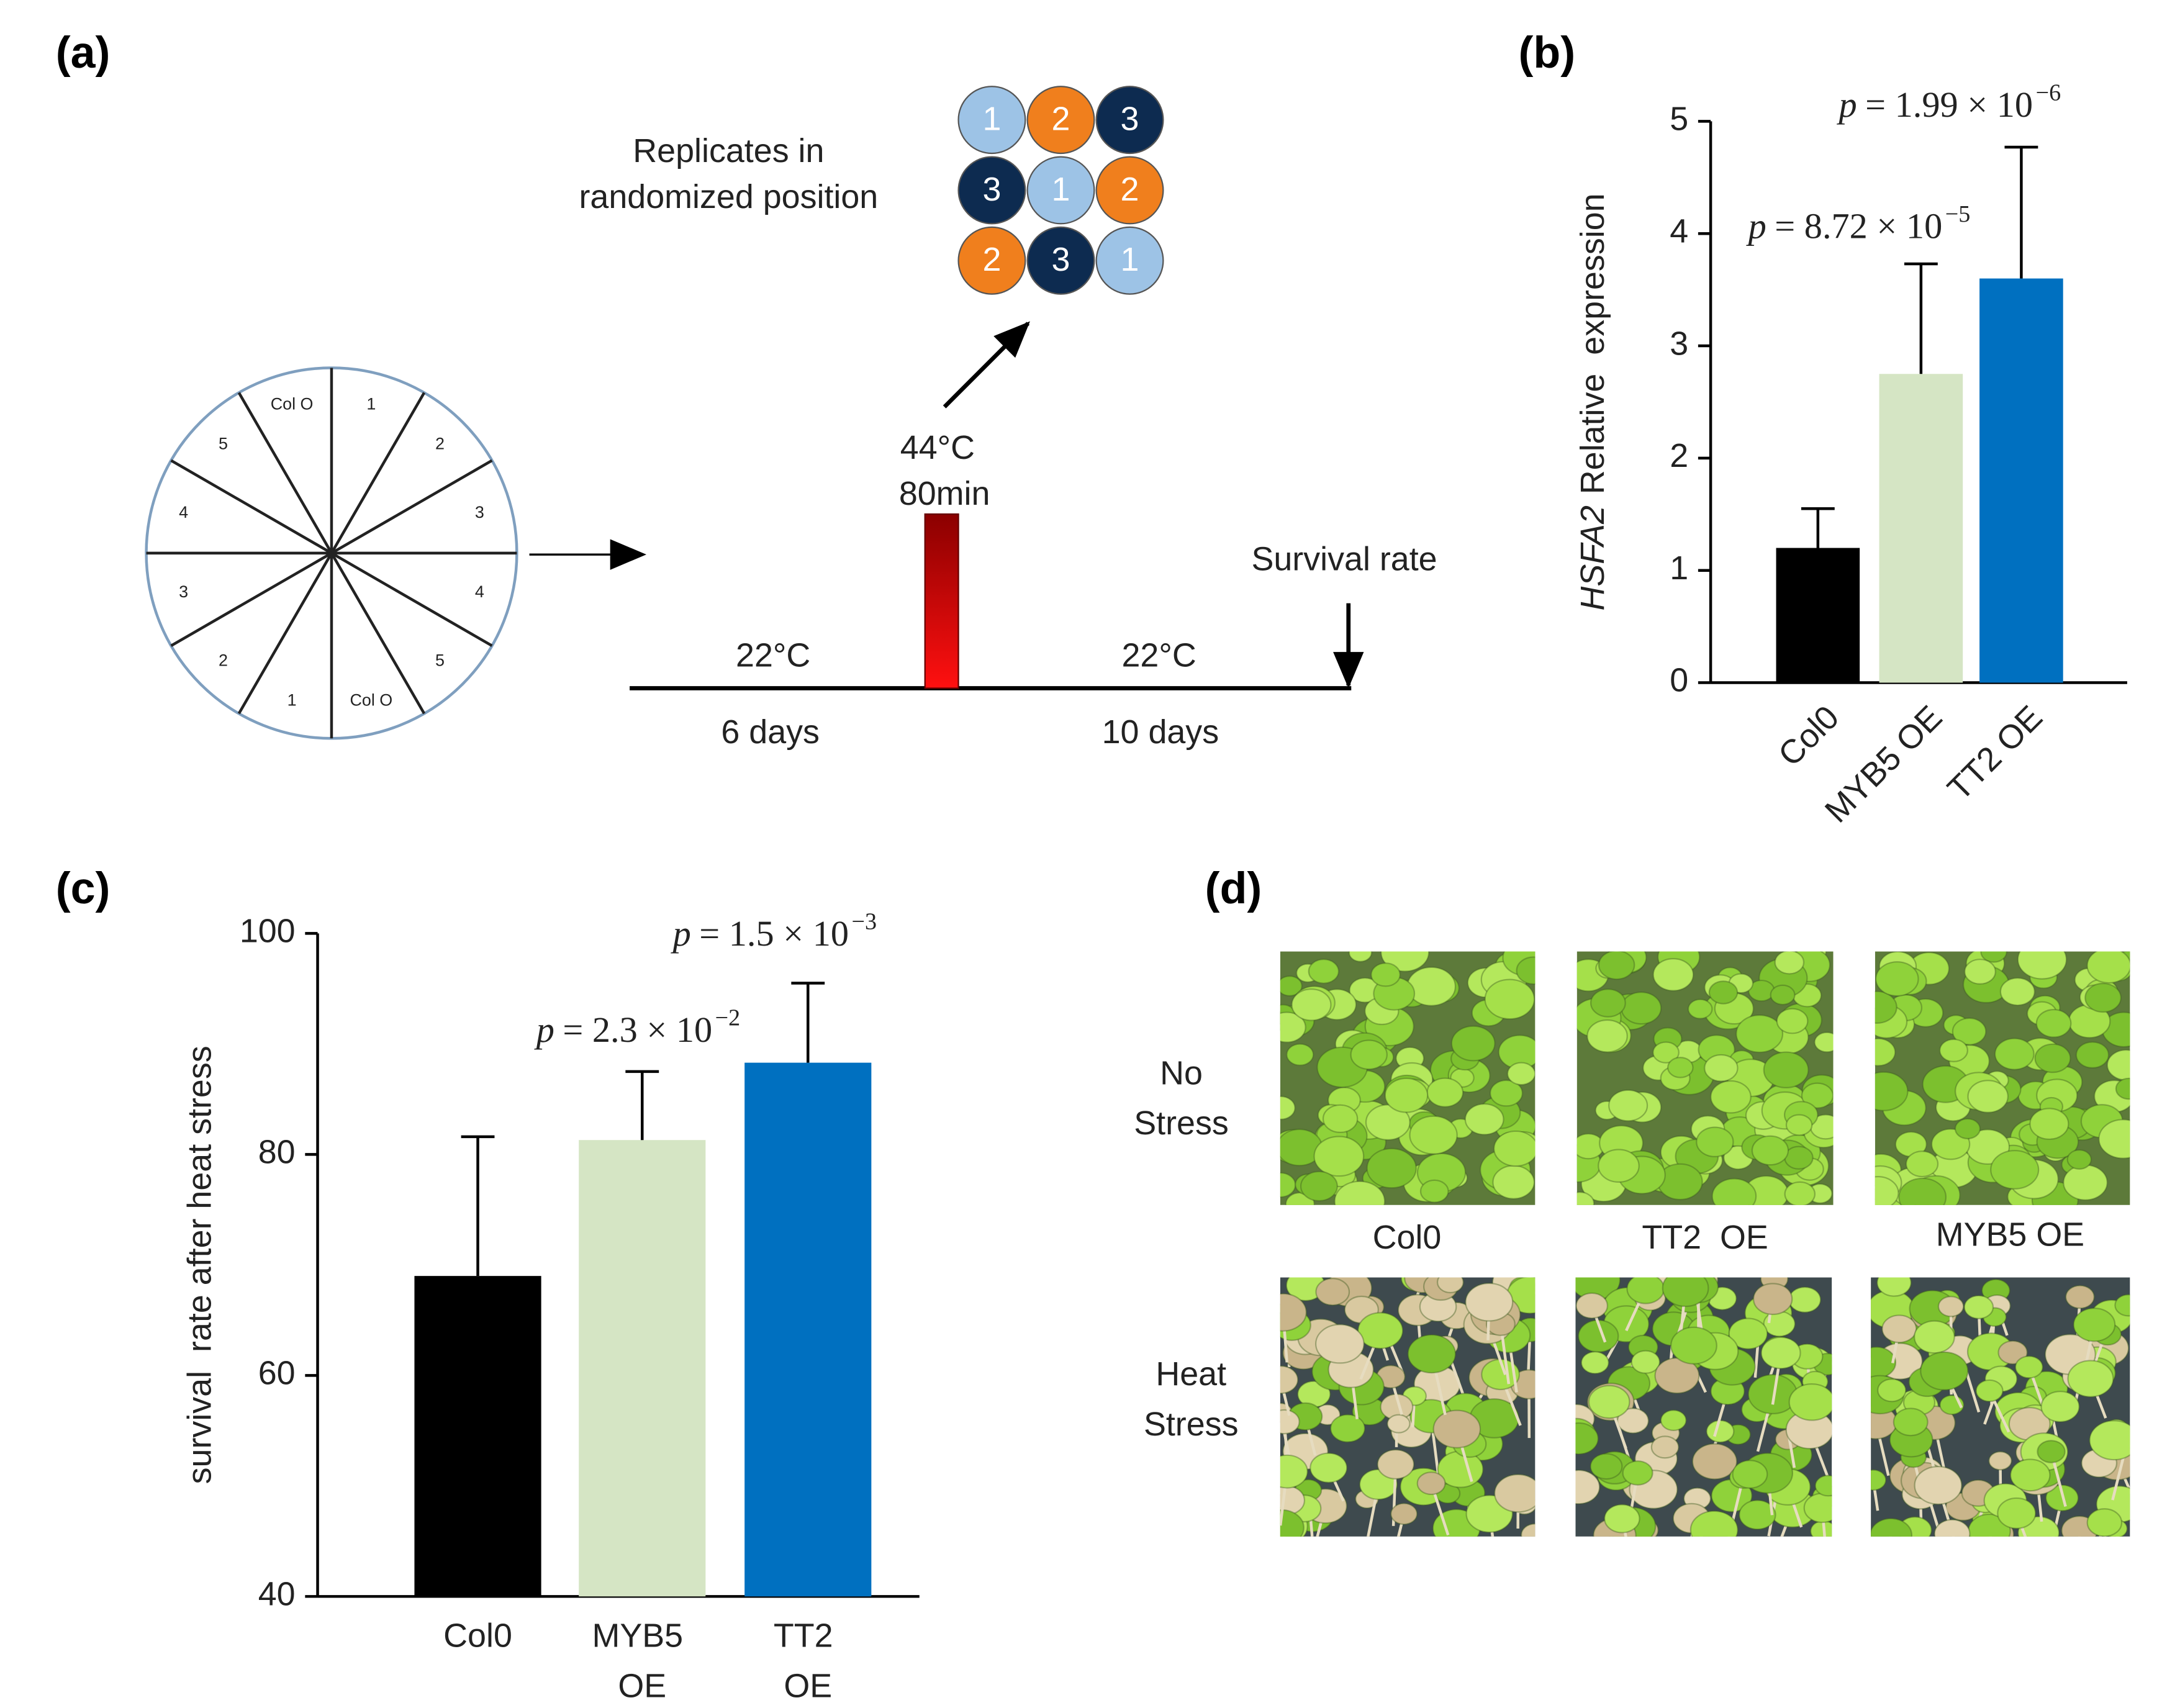  I want to click on p-value: p = 1.99 × 10 −6, so click(1948, 102).